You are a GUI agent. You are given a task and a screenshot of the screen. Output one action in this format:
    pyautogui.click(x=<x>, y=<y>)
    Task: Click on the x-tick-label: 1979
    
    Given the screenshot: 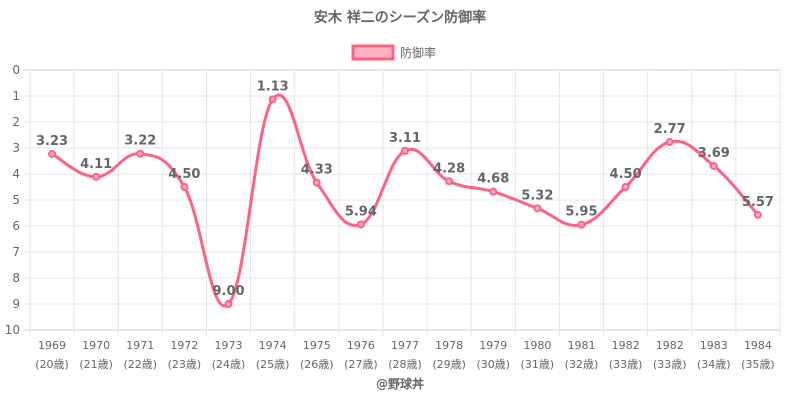 What is the action you would take?
    pyautogui.click(x=493, y=345)
    